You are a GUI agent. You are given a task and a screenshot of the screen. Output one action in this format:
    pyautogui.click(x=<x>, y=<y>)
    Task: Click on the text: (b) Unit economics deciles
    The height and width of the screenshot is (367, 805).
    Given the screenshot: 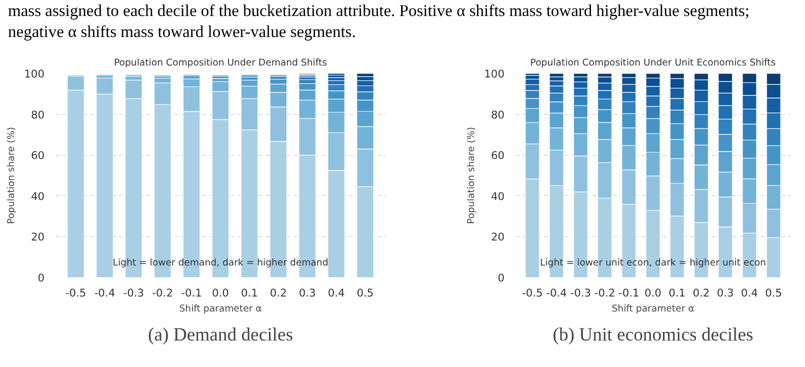 What is the action you would take?
    pyautogui.click(x=653, y=335)
    